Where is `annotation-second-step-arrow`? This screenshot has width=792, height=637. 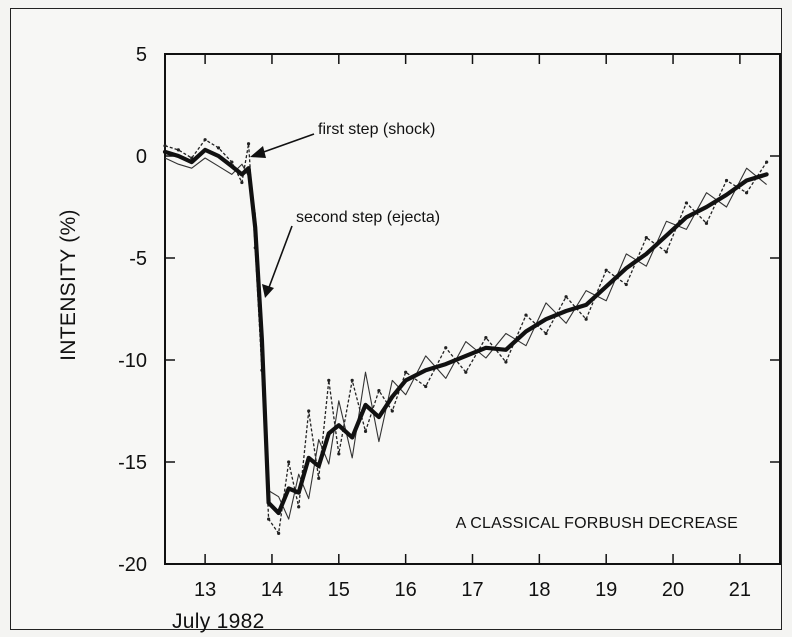 annotation-second-step-arrow is located at coordinates (280, 258).